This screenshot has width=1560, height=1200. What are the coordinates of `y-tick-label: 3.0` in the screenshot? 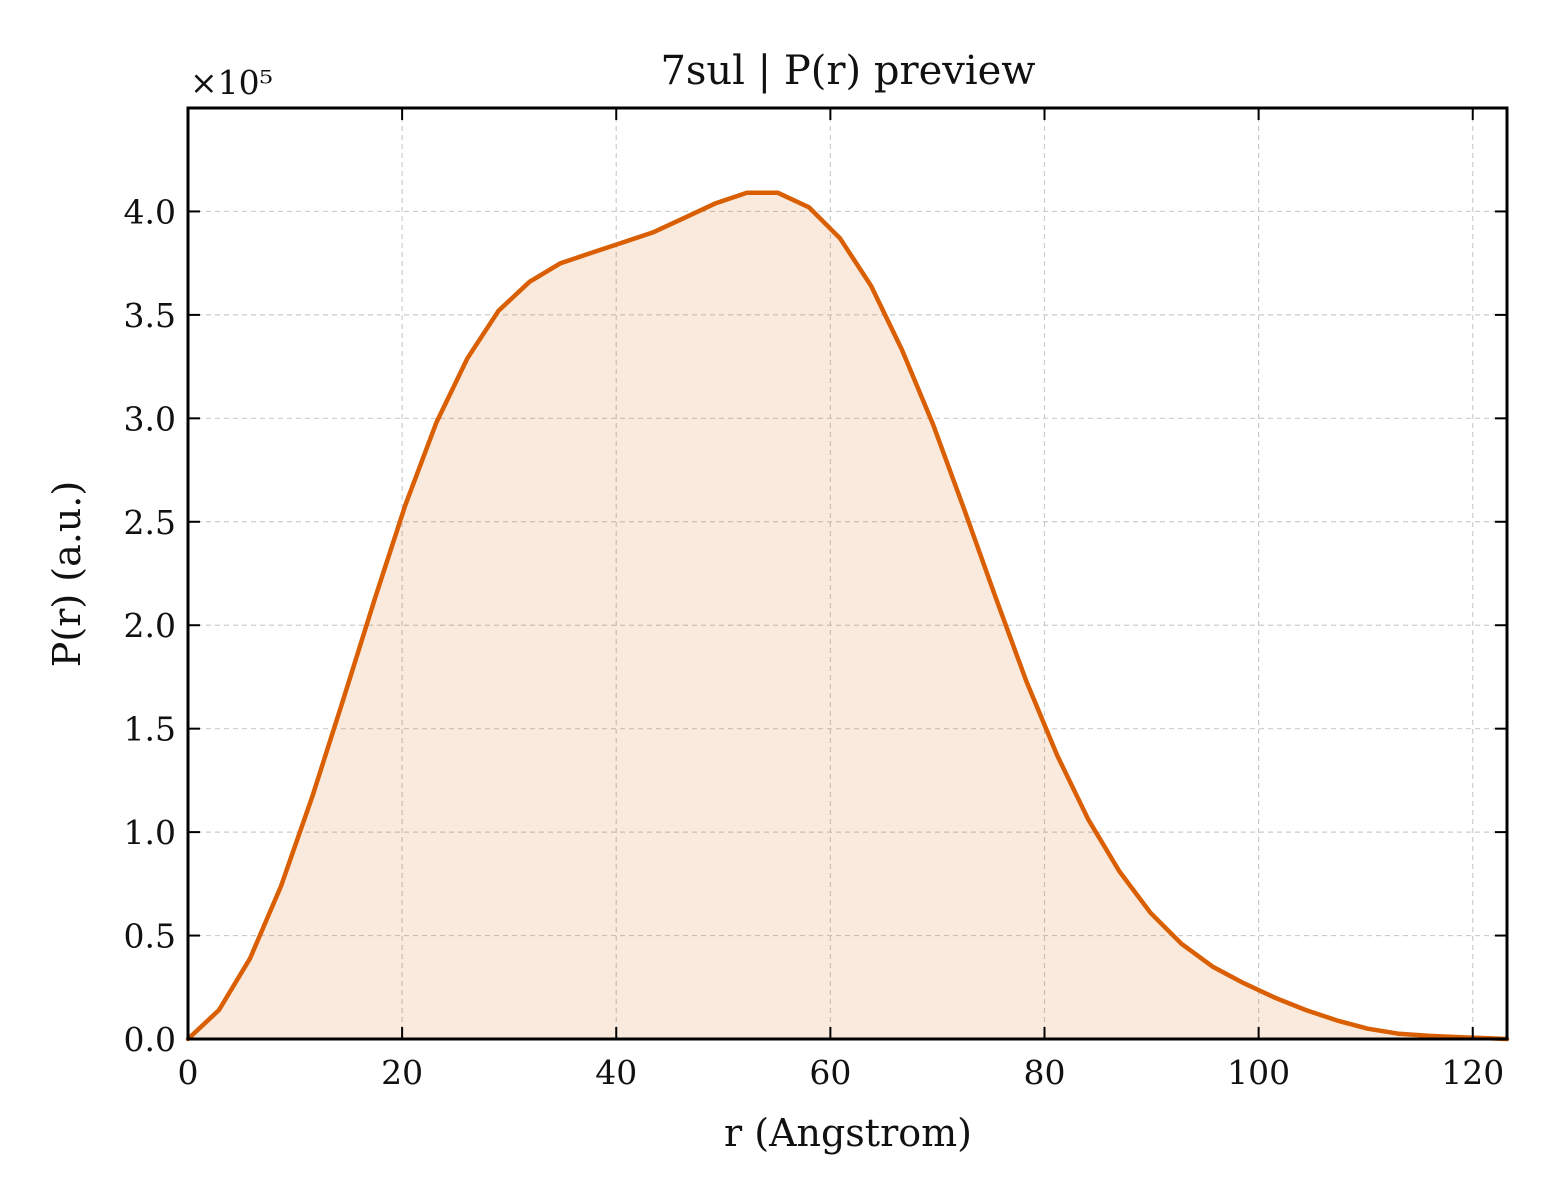 It's located at (150, 418).